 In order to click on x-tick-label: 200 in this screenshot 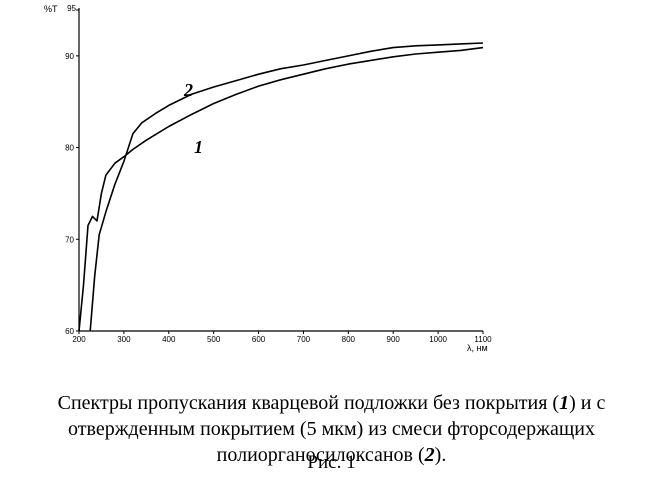, I will do `click(79, 339)`.